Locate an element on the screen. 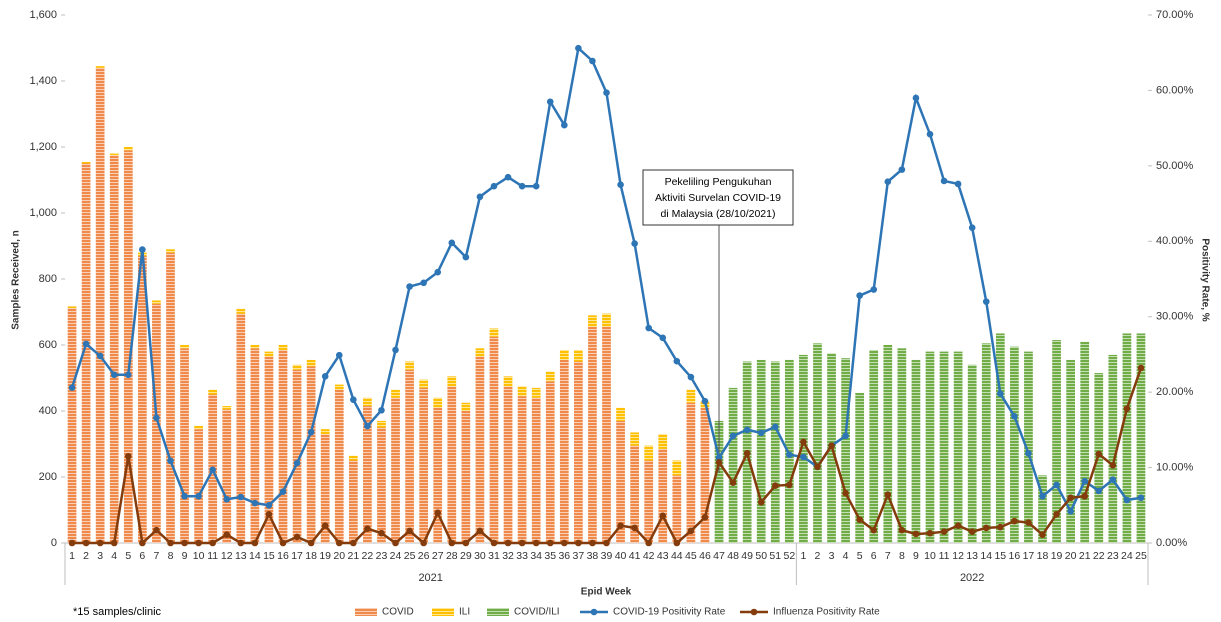  x-tick-label: 46 is located at coordinates (705, 556).